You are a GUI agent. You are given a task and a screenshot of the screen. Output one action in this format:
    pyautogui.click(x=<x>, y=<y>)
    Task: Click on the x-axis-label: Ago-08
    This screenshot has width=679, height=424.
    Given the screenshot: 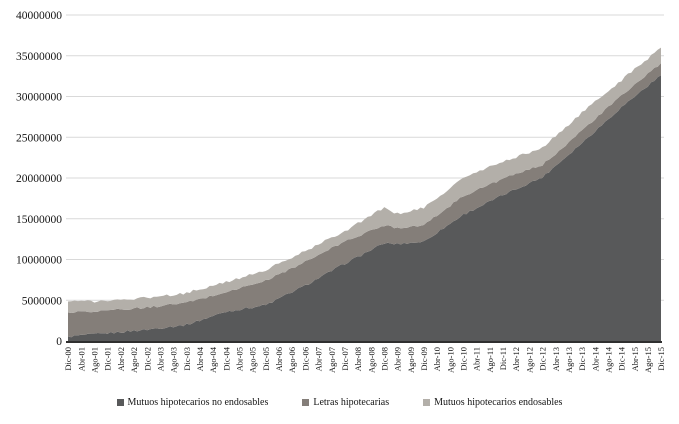 What is the action you would take?
    pyautogui.click(x=371, y=360)
    